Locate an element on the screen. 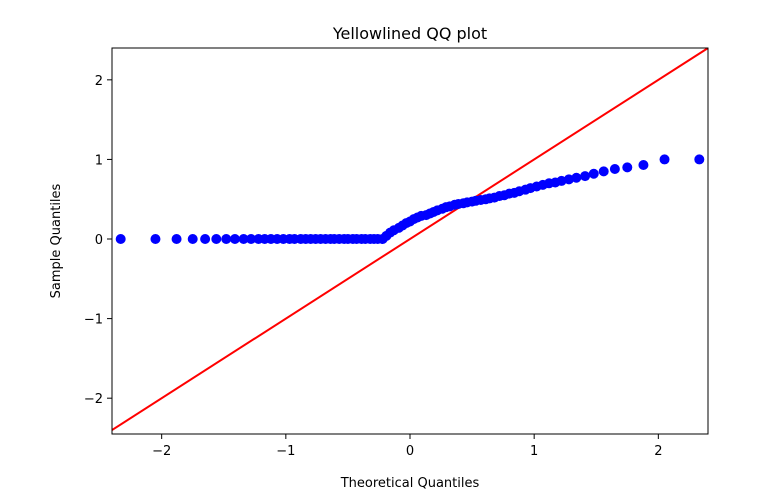 This screenshot has width=759, height=498. x-axis-title: Theoretical Quantiles is located at coordinates (410, 483).